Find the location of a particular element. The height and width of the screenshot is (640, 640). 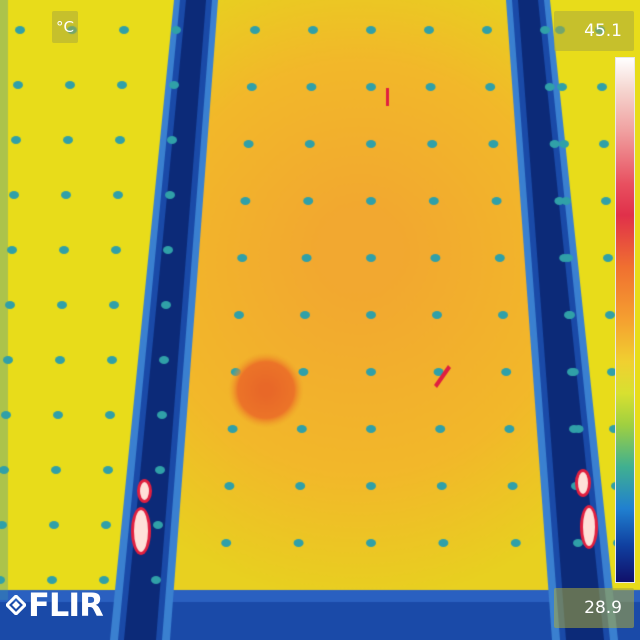

min-temperature-label: 28.9 is located at coordinates (594, 608).